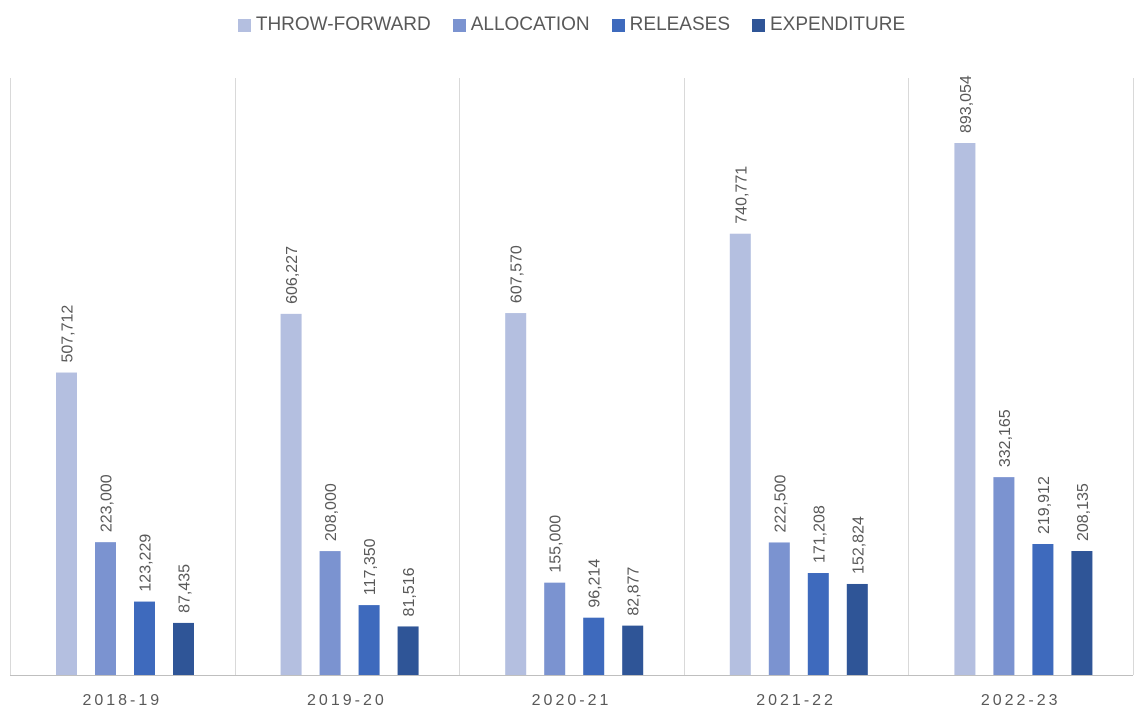 The width and height of the screenshot is (1143, 711). Describe the element at coordinates (107, 503) in the screenshot. I see `data-label: 223,000` at that location.